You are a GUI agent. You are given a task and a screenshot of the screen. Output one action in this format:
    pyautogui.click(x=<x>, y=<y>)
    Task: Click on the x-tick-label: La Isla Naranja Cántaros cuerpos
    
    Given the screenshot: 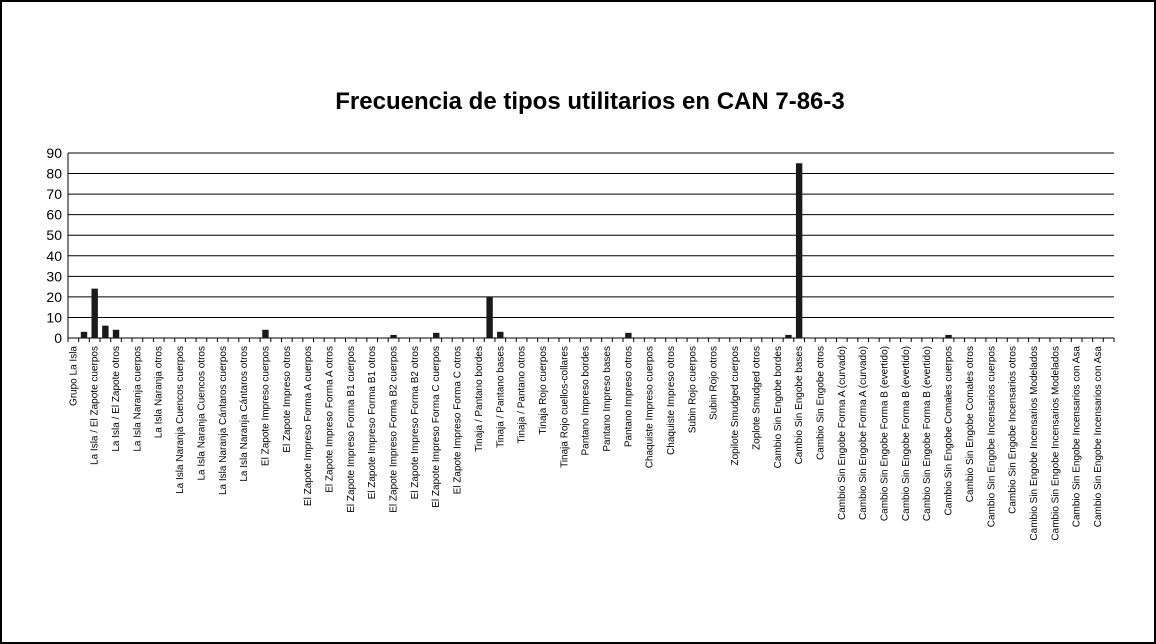 What is the action you would take?
    pyautogui.click(x=223, y=420)
    